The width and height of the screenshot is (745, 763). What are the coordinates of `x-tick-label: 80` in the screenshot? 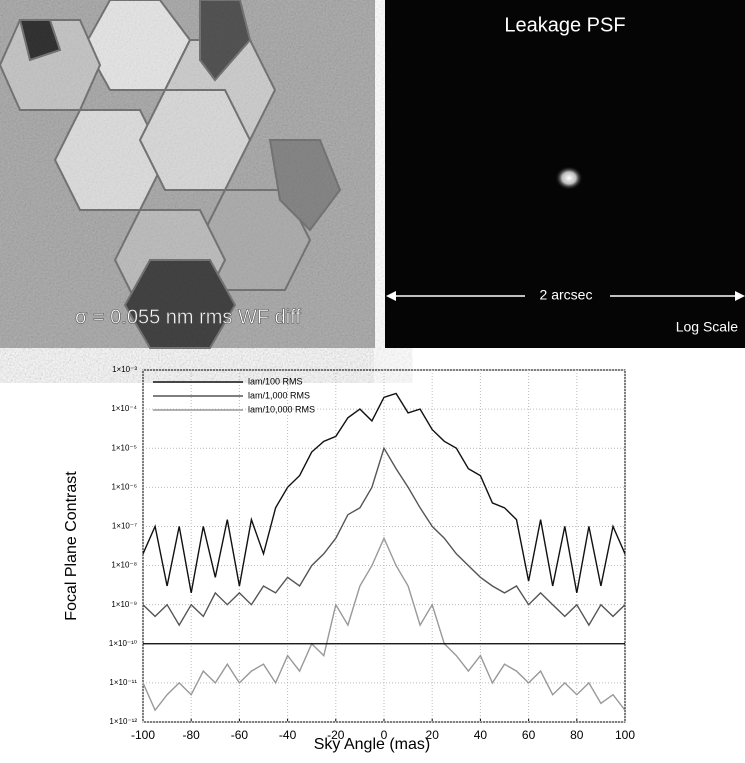 It's located at (577, 735).